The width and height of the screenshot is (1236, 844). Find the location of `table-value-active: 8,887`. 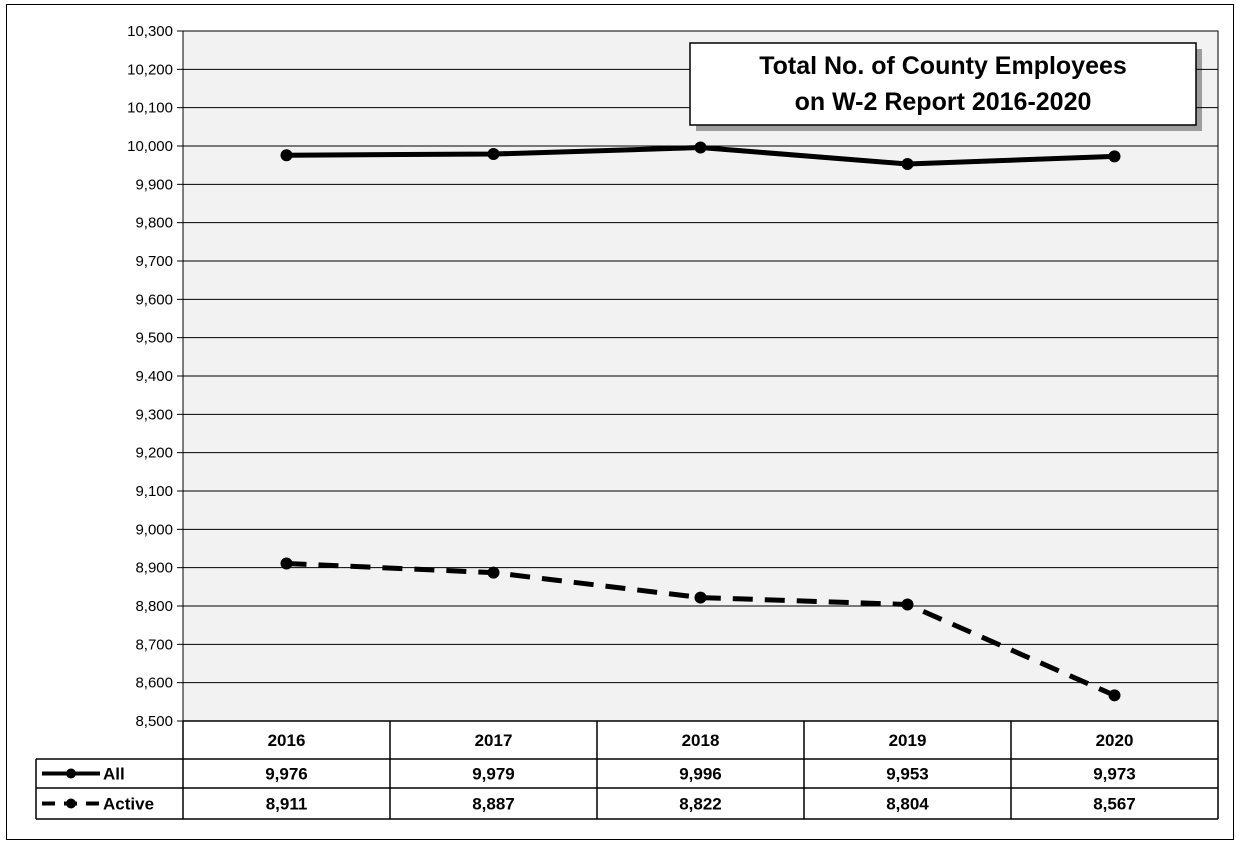

table-value-active: 8,887 is located at coordinates (493, 804).